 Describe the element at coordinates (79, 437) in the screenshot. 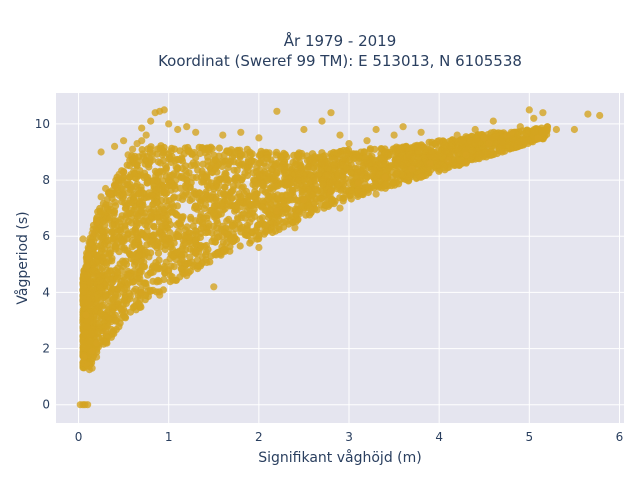

I see `x-tick-label: 0` at that location.